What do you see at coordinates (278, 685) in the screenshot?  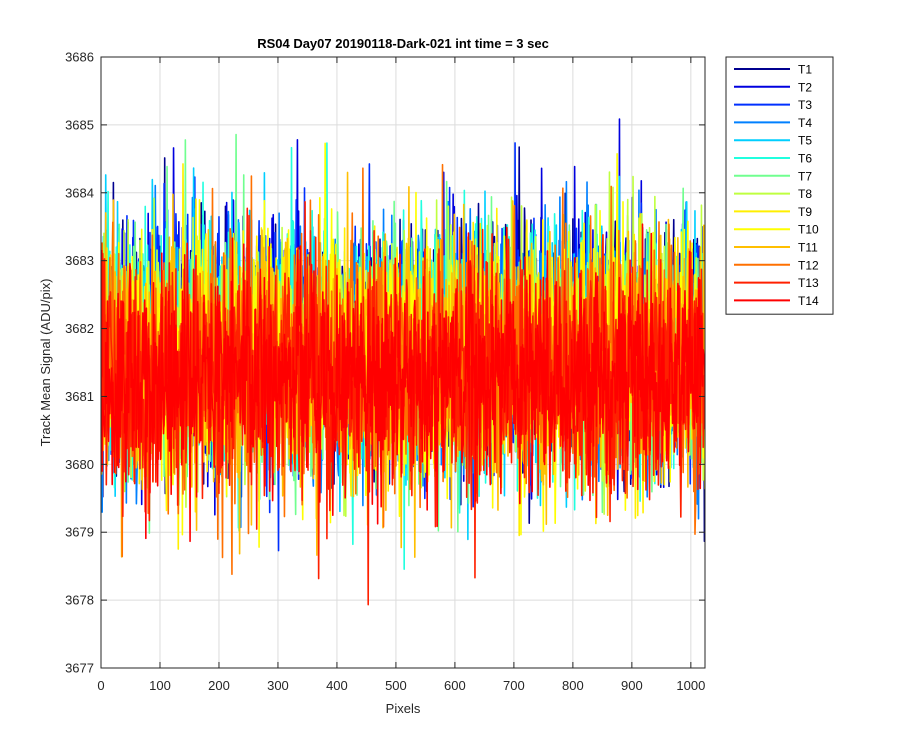 I see `x-tick-label: 300` at bounding box center [278, 685].